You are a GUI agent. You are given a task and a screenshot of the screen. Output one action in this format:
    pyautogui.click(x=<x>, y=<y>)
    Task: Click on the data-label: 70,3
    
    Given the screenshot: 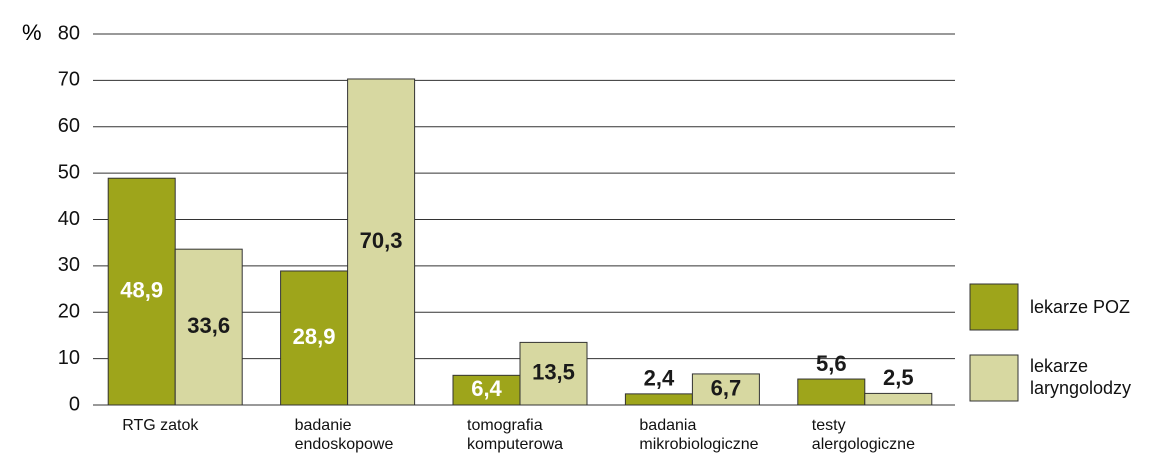 What is the action you would take?
    pyautogui.click(x=381, y=240)
    